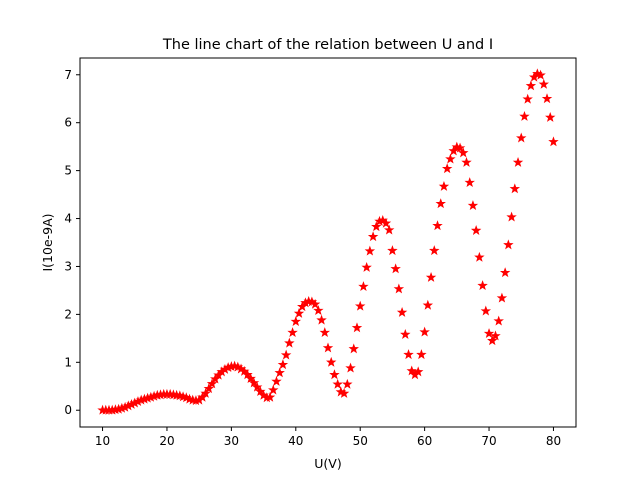 The width and height of the screenshot is (640, 485). Describe the element at coordinates (68, 314) in the screenshot. I see `y-tick-label: 2` at that location.